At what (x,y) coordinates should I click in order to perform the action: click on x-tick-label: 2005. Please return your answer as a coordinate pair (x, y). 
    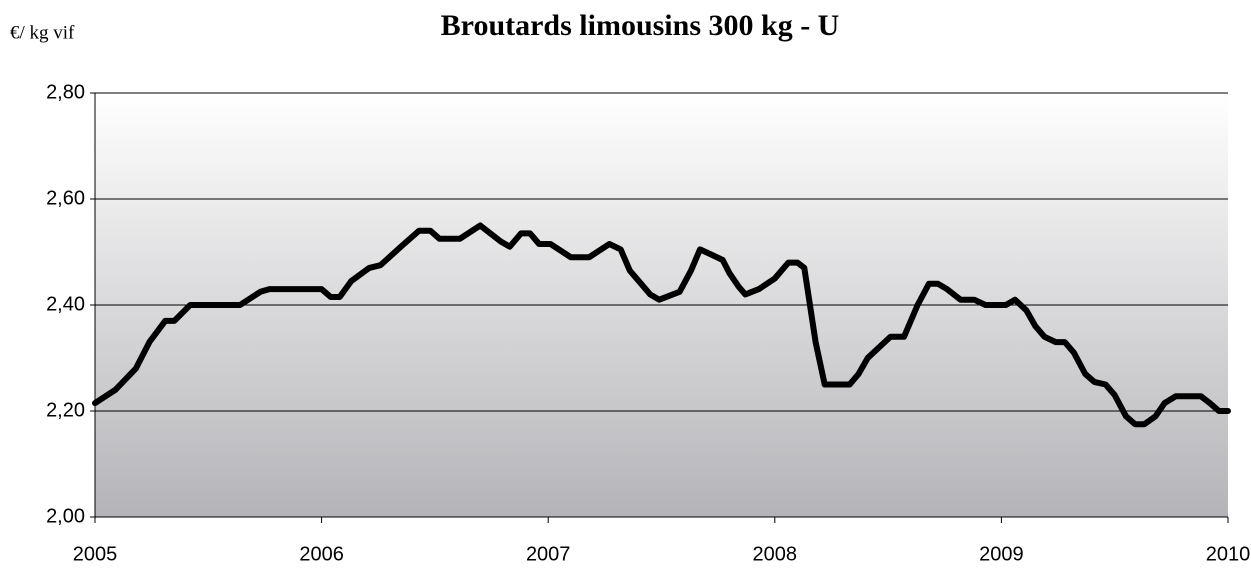
    Looking at the image, I should click on (95, 554).